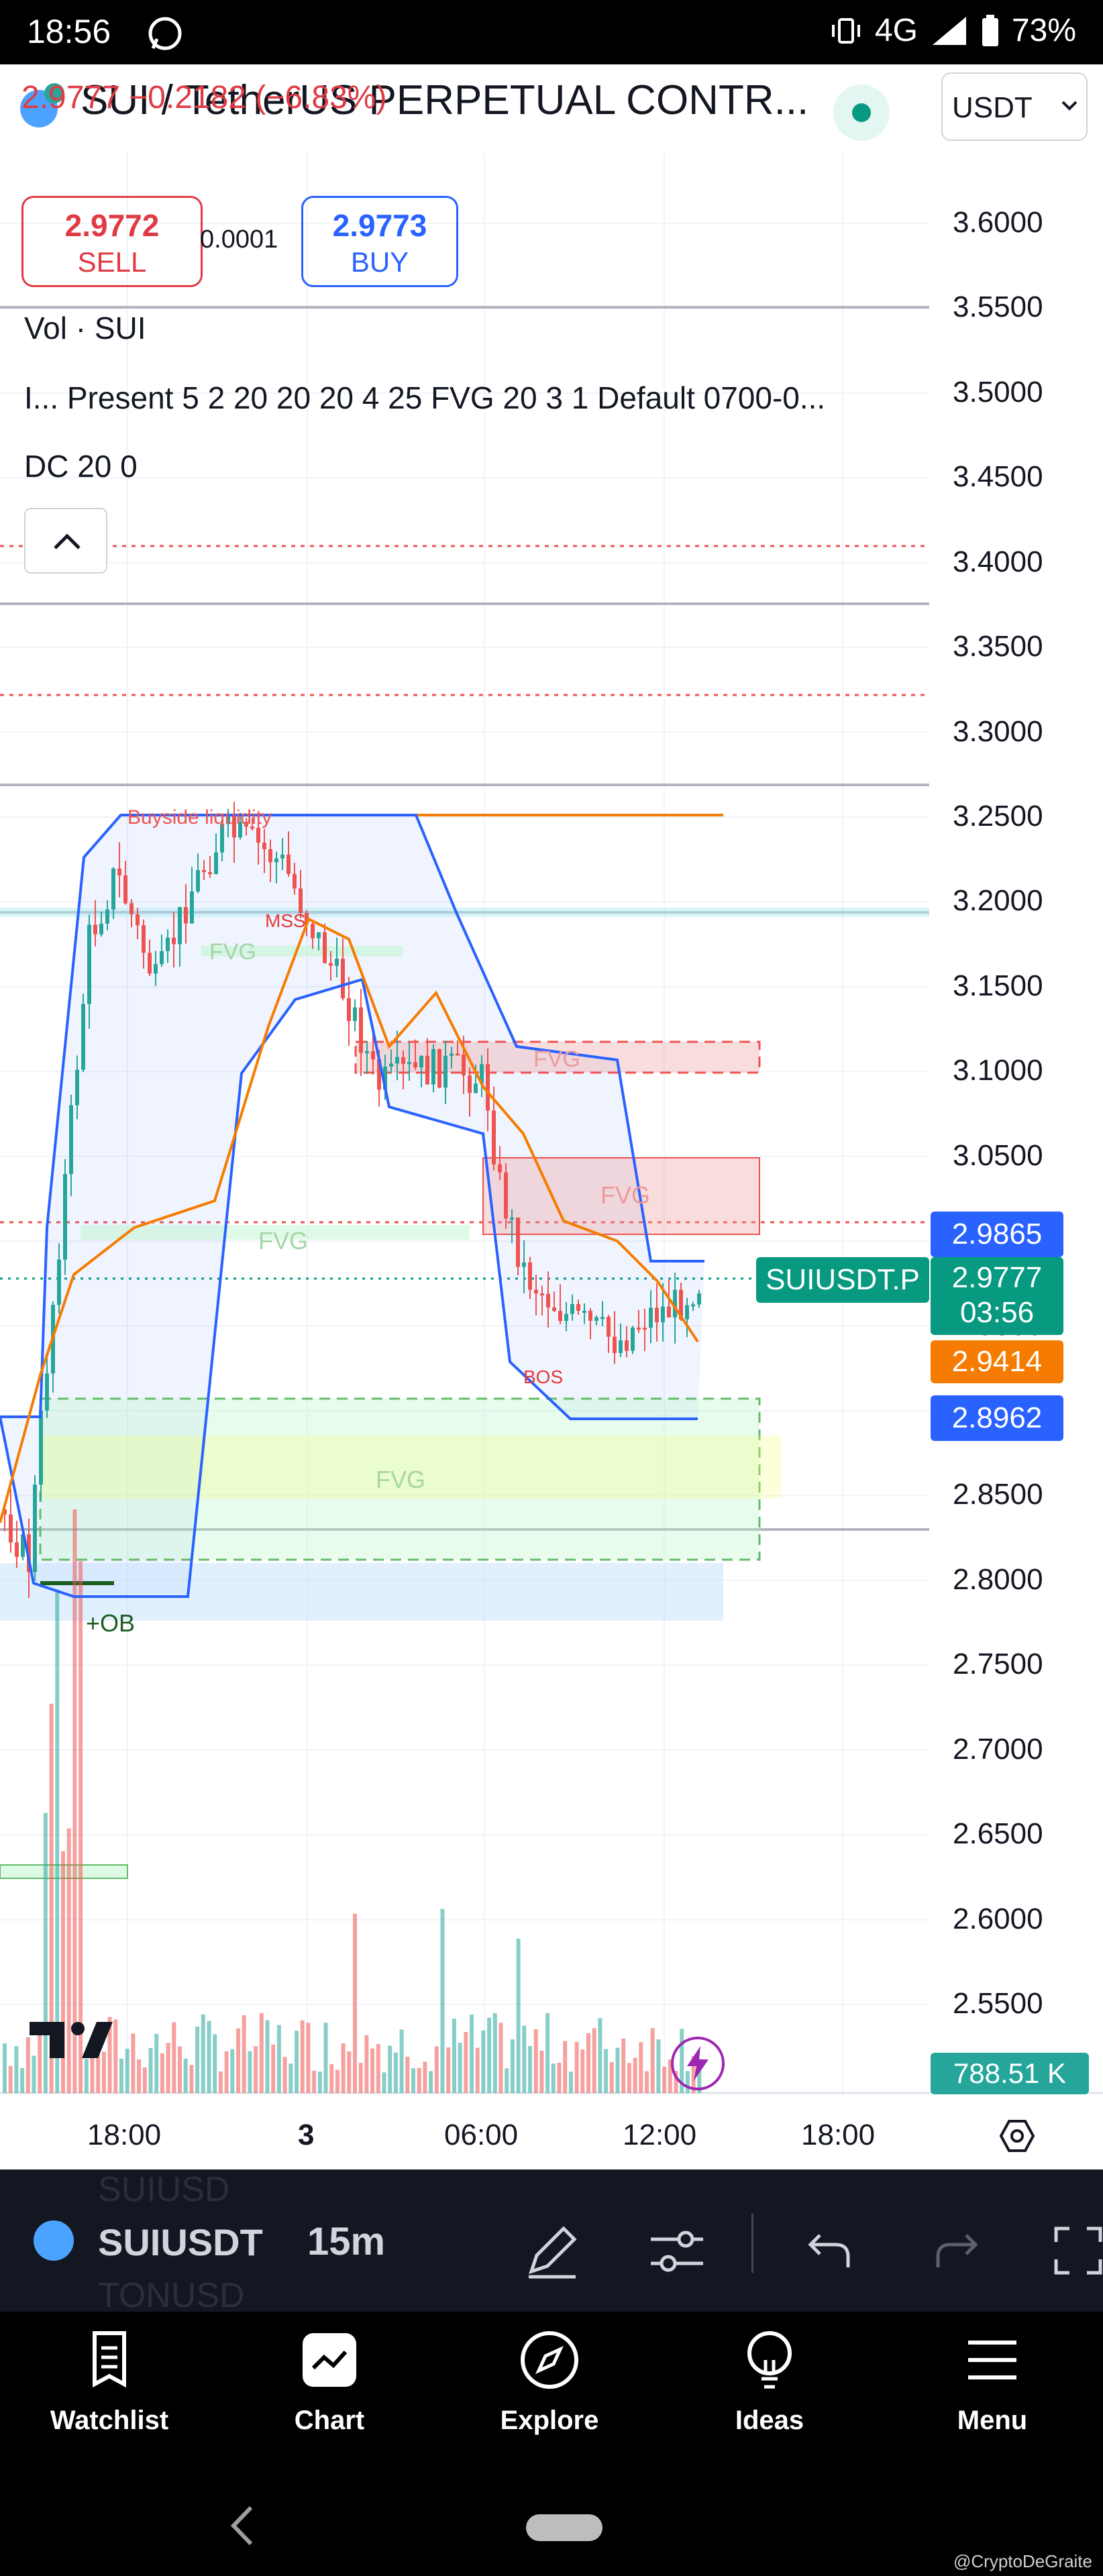 The image size is (1103, 2576). Describe the element at coordinates (65, 541) in the screenshot. I see `collapse-legend-button` at that location.